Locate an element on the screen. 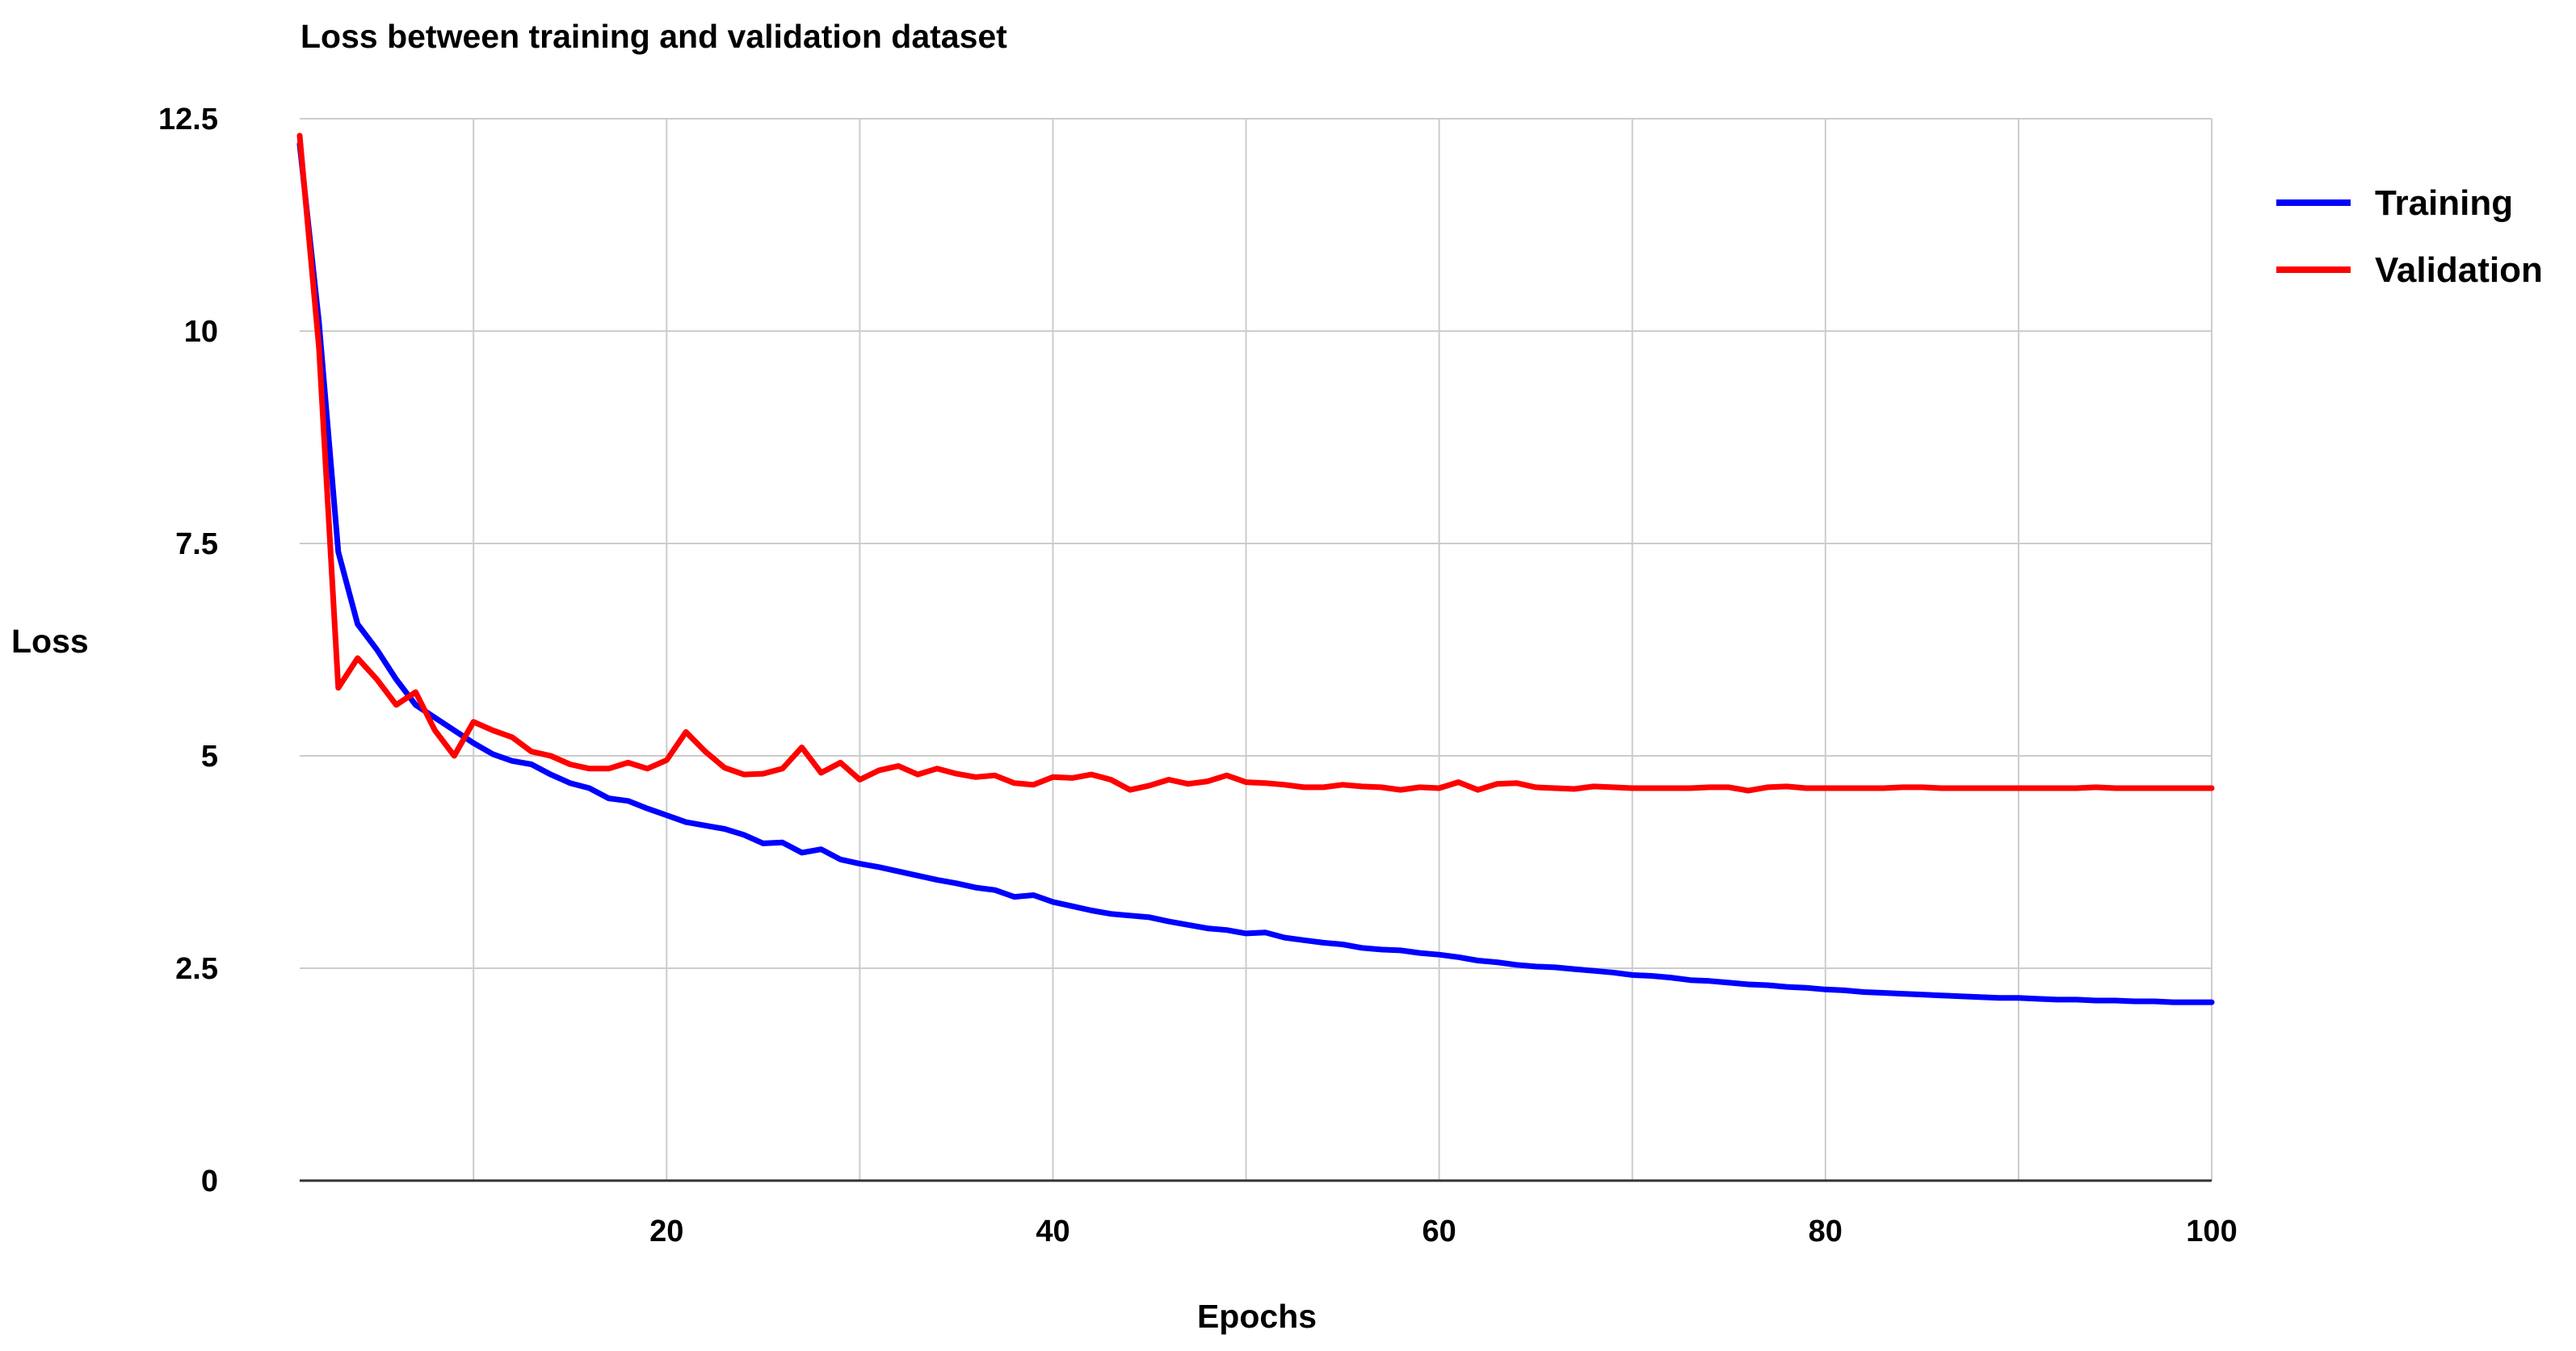  legend-label-training: Training is located at coordinates (2444, 203).